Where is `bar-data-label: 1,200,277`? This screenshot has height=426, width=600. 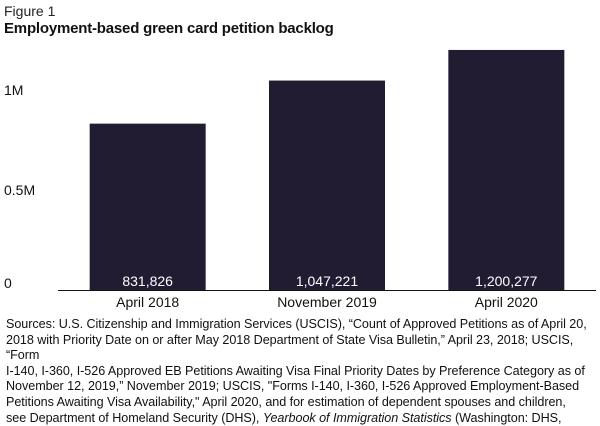
bar-data-label: 1,200,277 is located at coordinates (506, 281).